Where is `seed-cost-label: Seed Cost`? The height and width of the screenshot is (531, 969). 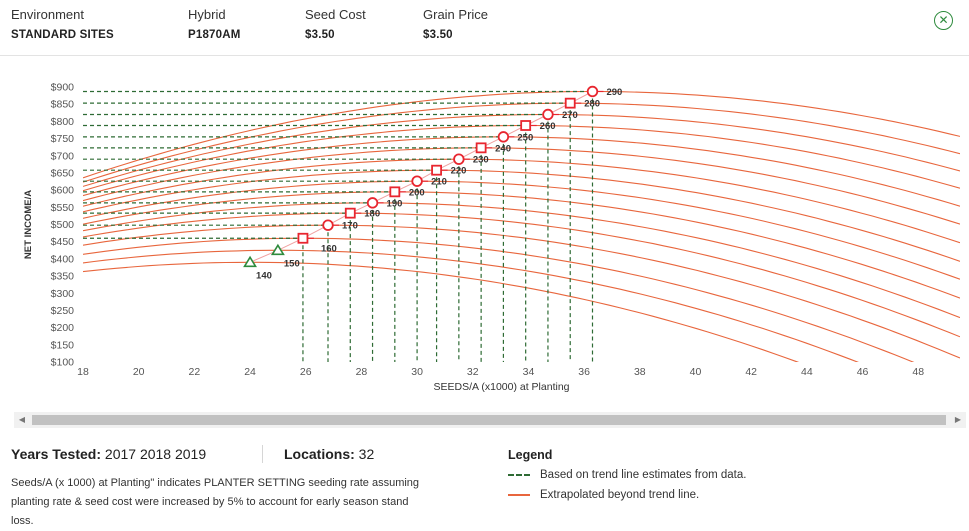 seed-cost-label: Seed Cost is located at coordinates (335, 14).